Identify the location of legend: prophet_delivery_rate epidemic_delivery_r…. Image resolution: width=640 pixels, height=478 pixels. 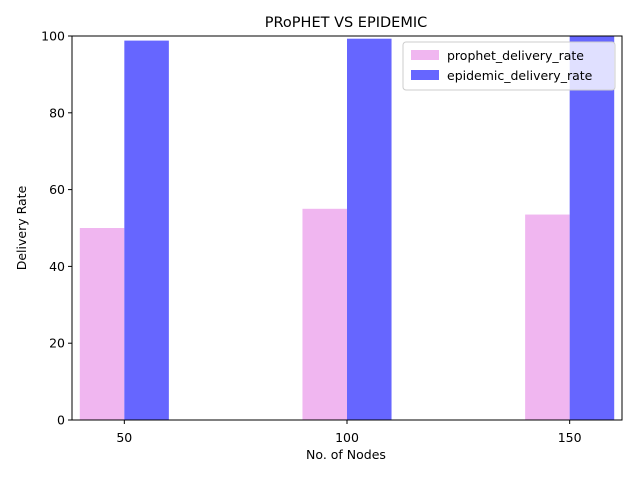
(509, 66).